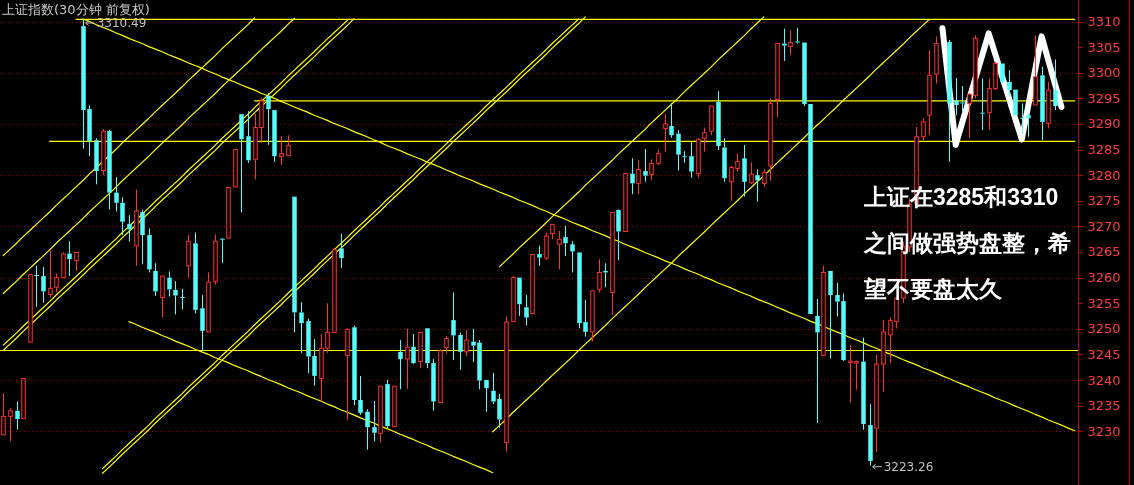 The height and width of the screenshot is (485, 1134). What do you see at coordinates (1104, 175) in the screenshot?
I see `y-tick-label: 3280` at bounding box center [1104, 175].